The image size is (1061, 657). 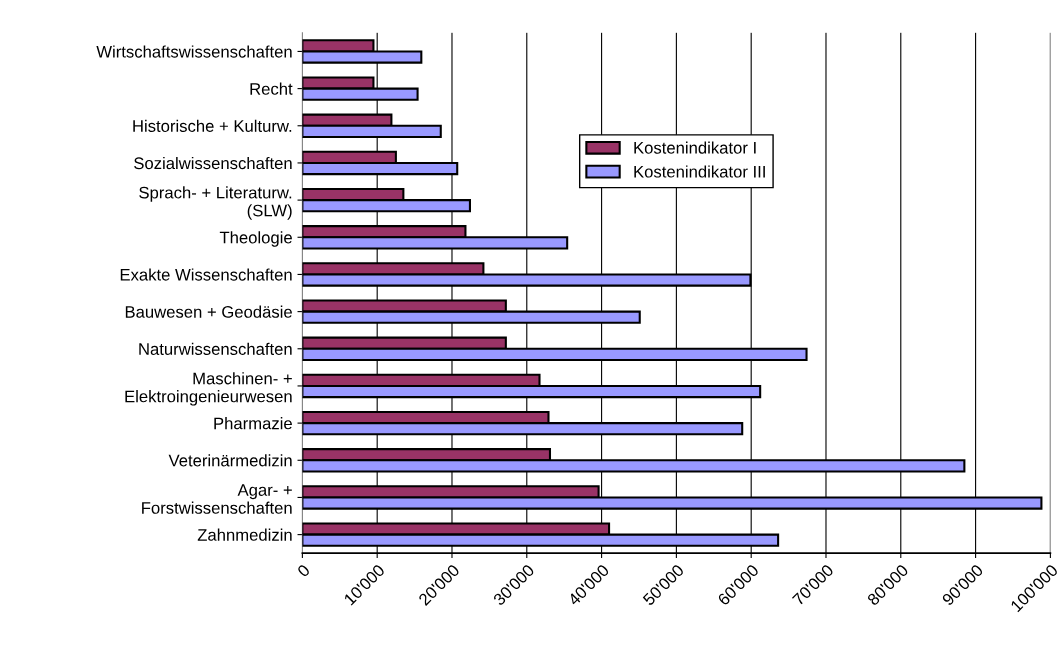 I want to click on y-tick-label: Theologie, so click(x=255, y=239).